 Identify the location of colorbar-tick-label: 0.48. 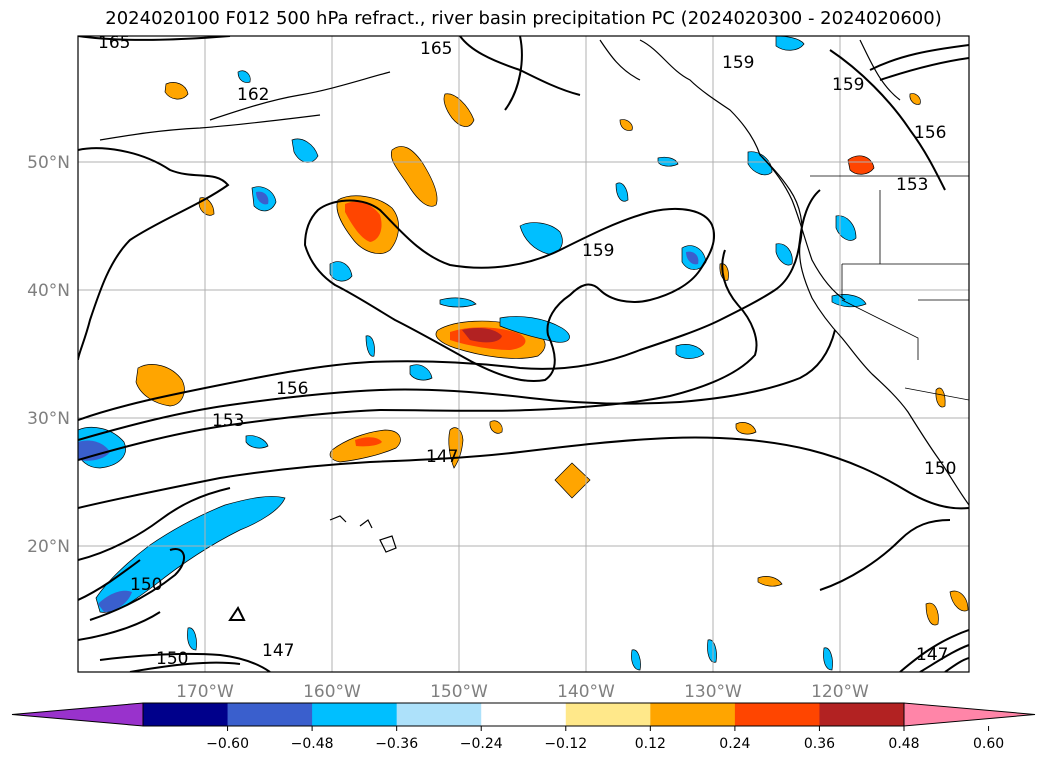
(903, 744).